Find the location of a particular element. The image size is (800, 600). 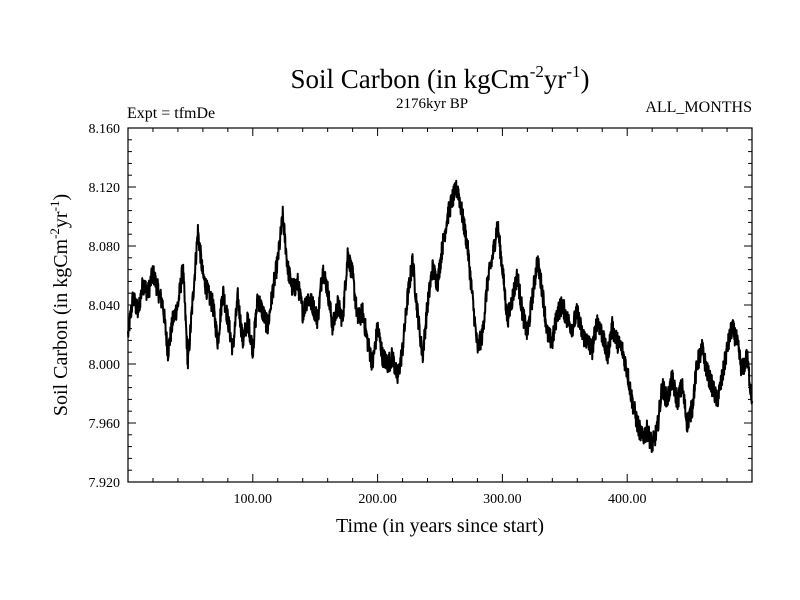

chart-title: Soil Carbon (in kgCm-2yr-1) is located at coordinates (439, 78).